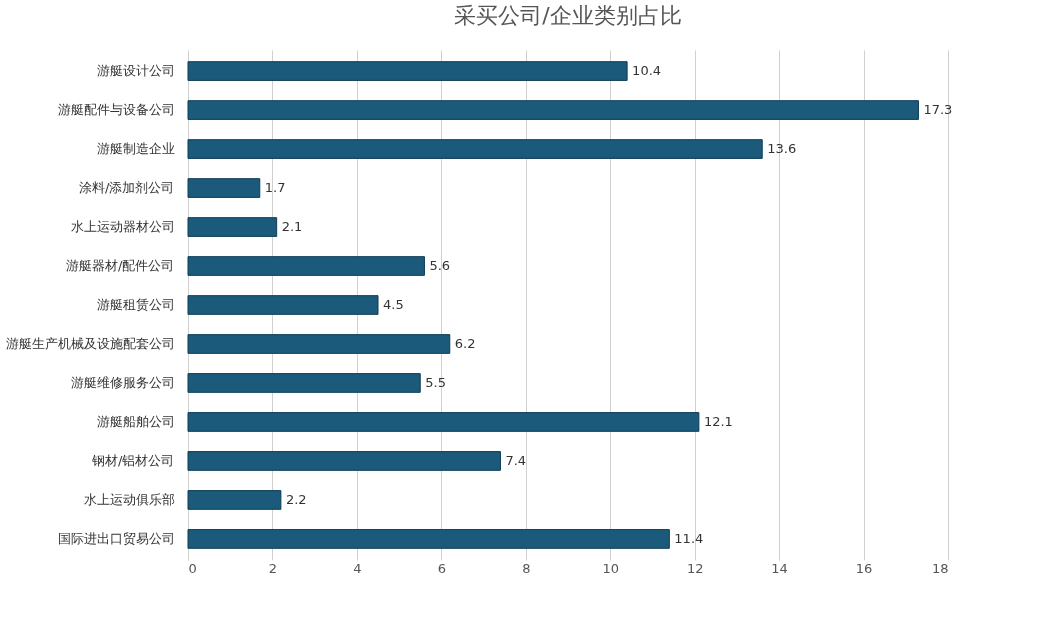  Describe the element at coordinates (122, 227) in the screenshot. I see `y-tick-label: 水上运动器材公司` at that location.